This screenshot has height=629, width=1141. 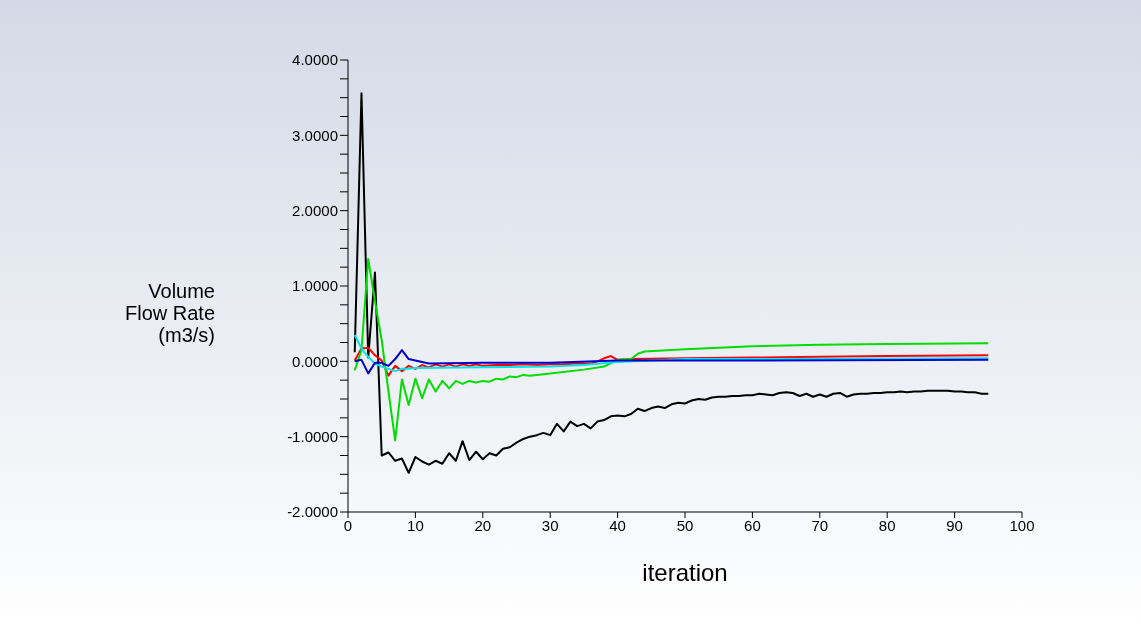 What do you see at coordinates (312, 436) in the screenshot?
I see `y-tick-label: -1.0000` at bounding box center [312, 436].